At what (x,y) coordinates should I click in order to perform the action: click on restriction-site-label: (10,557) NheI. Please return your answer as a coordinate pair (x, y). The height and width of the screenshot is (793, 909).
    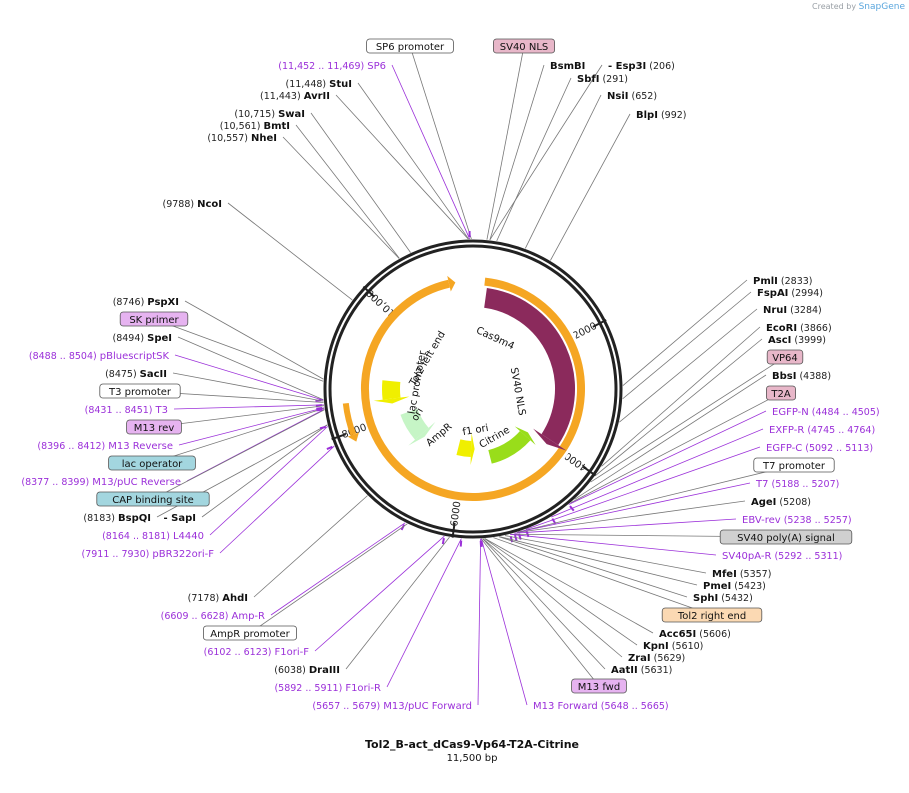
    Looking at the image, I should click on (242, 138).